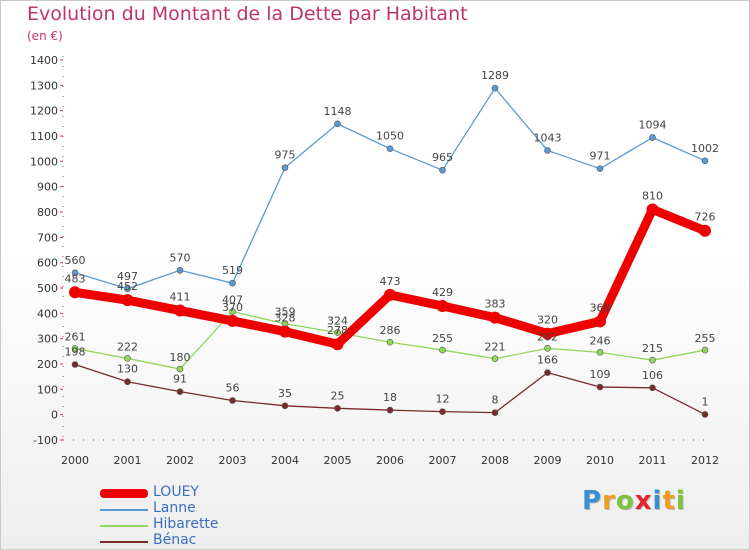  Describe the element at coordinates (443, 399) in the screenshot. I see `data-label: 12` at that location.